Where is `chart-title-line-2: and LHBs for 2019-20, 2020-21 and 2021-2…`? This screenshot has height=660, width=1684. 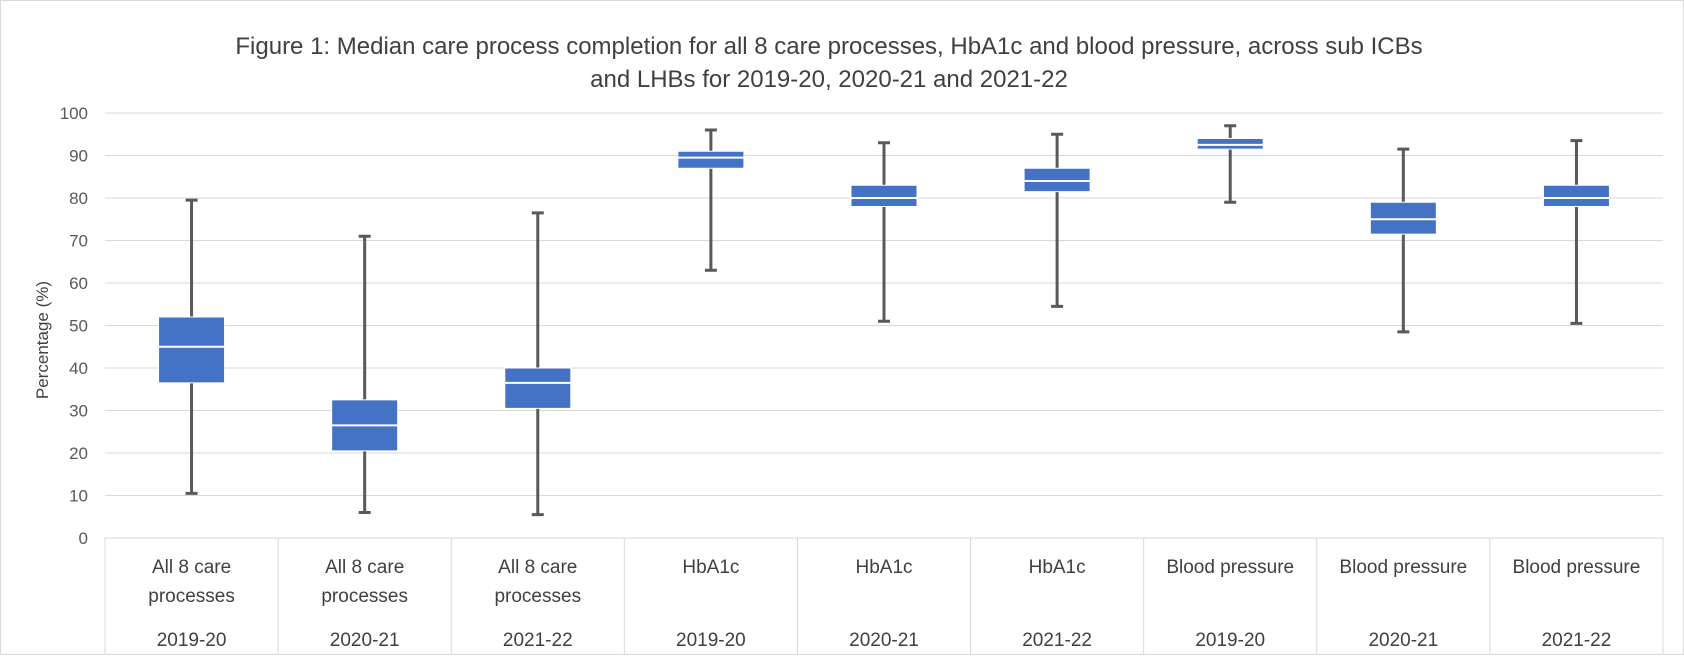 chart-title-line-2: and LHBs for 2019-20, 2020-21 and 2021-2… is located at coordinates (829, 79).